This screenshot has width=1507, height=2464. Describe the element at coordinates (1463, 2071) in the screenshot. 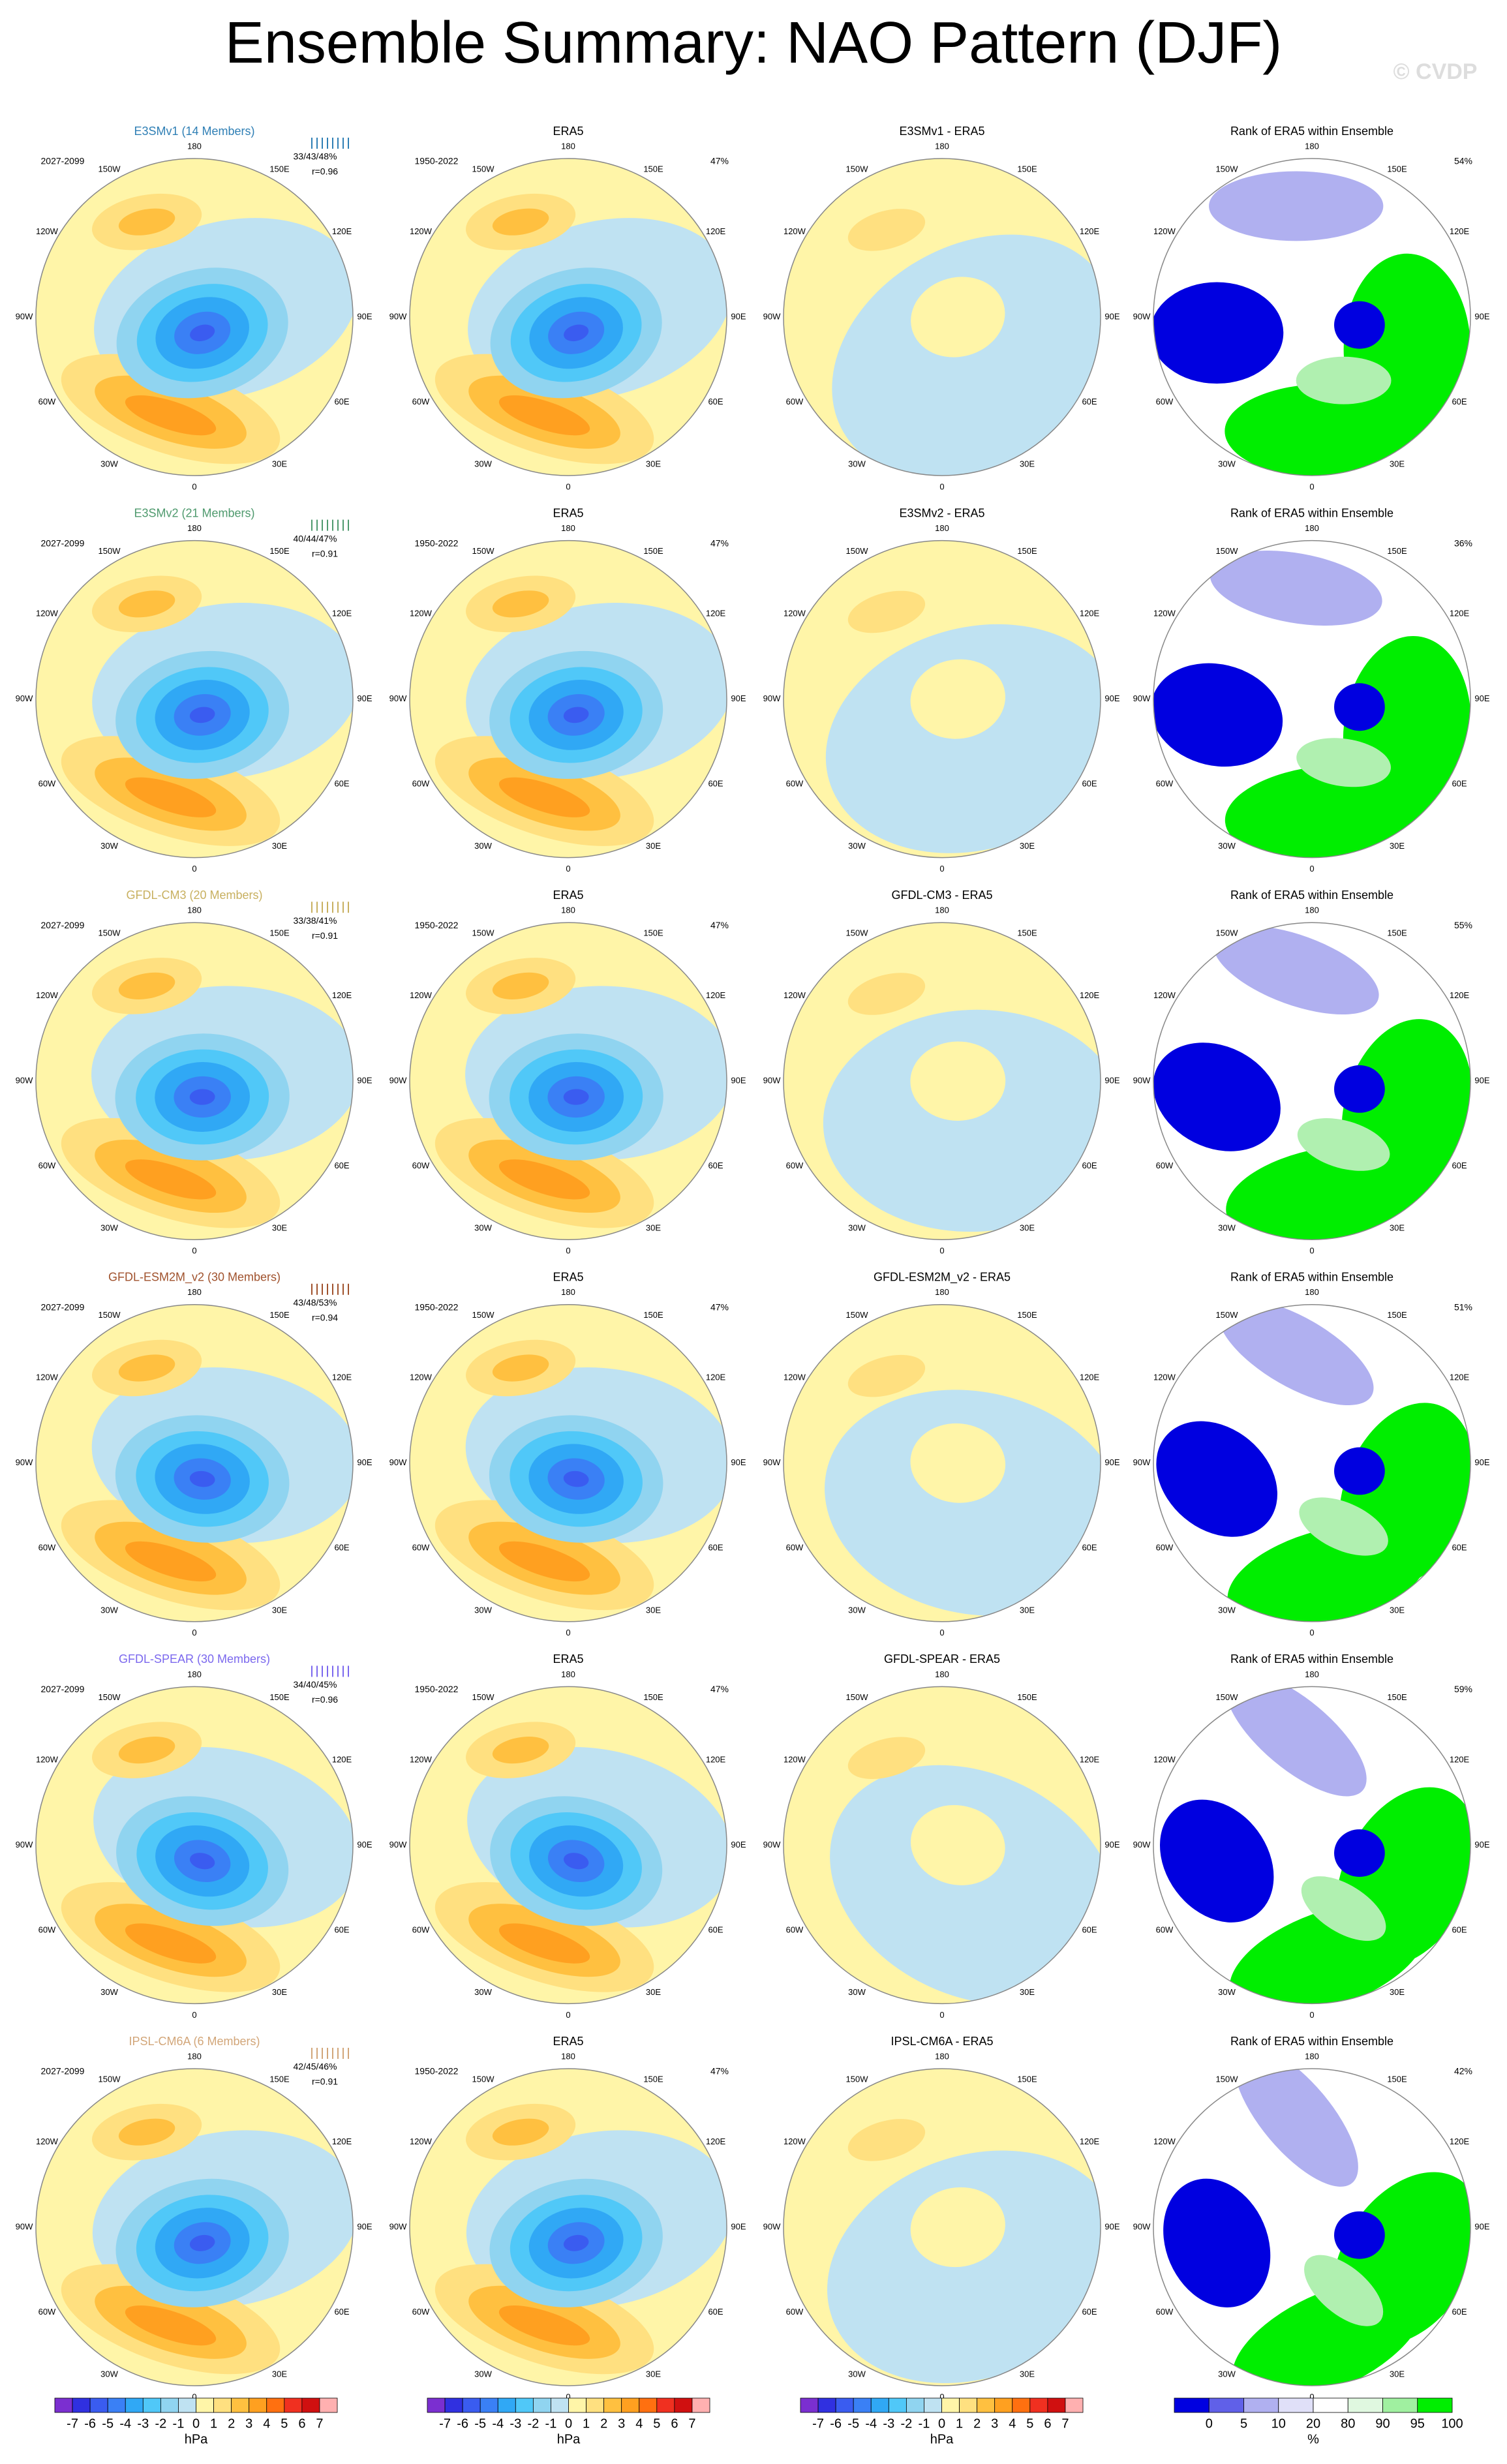

I see `rank-pct: 42%` at that location.